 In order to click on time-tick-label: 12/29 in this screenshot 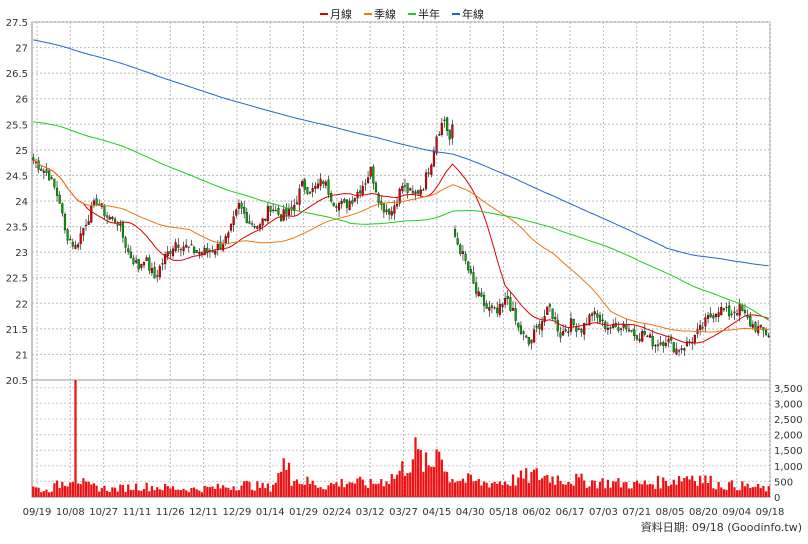, I will do `click(236, 512)`.